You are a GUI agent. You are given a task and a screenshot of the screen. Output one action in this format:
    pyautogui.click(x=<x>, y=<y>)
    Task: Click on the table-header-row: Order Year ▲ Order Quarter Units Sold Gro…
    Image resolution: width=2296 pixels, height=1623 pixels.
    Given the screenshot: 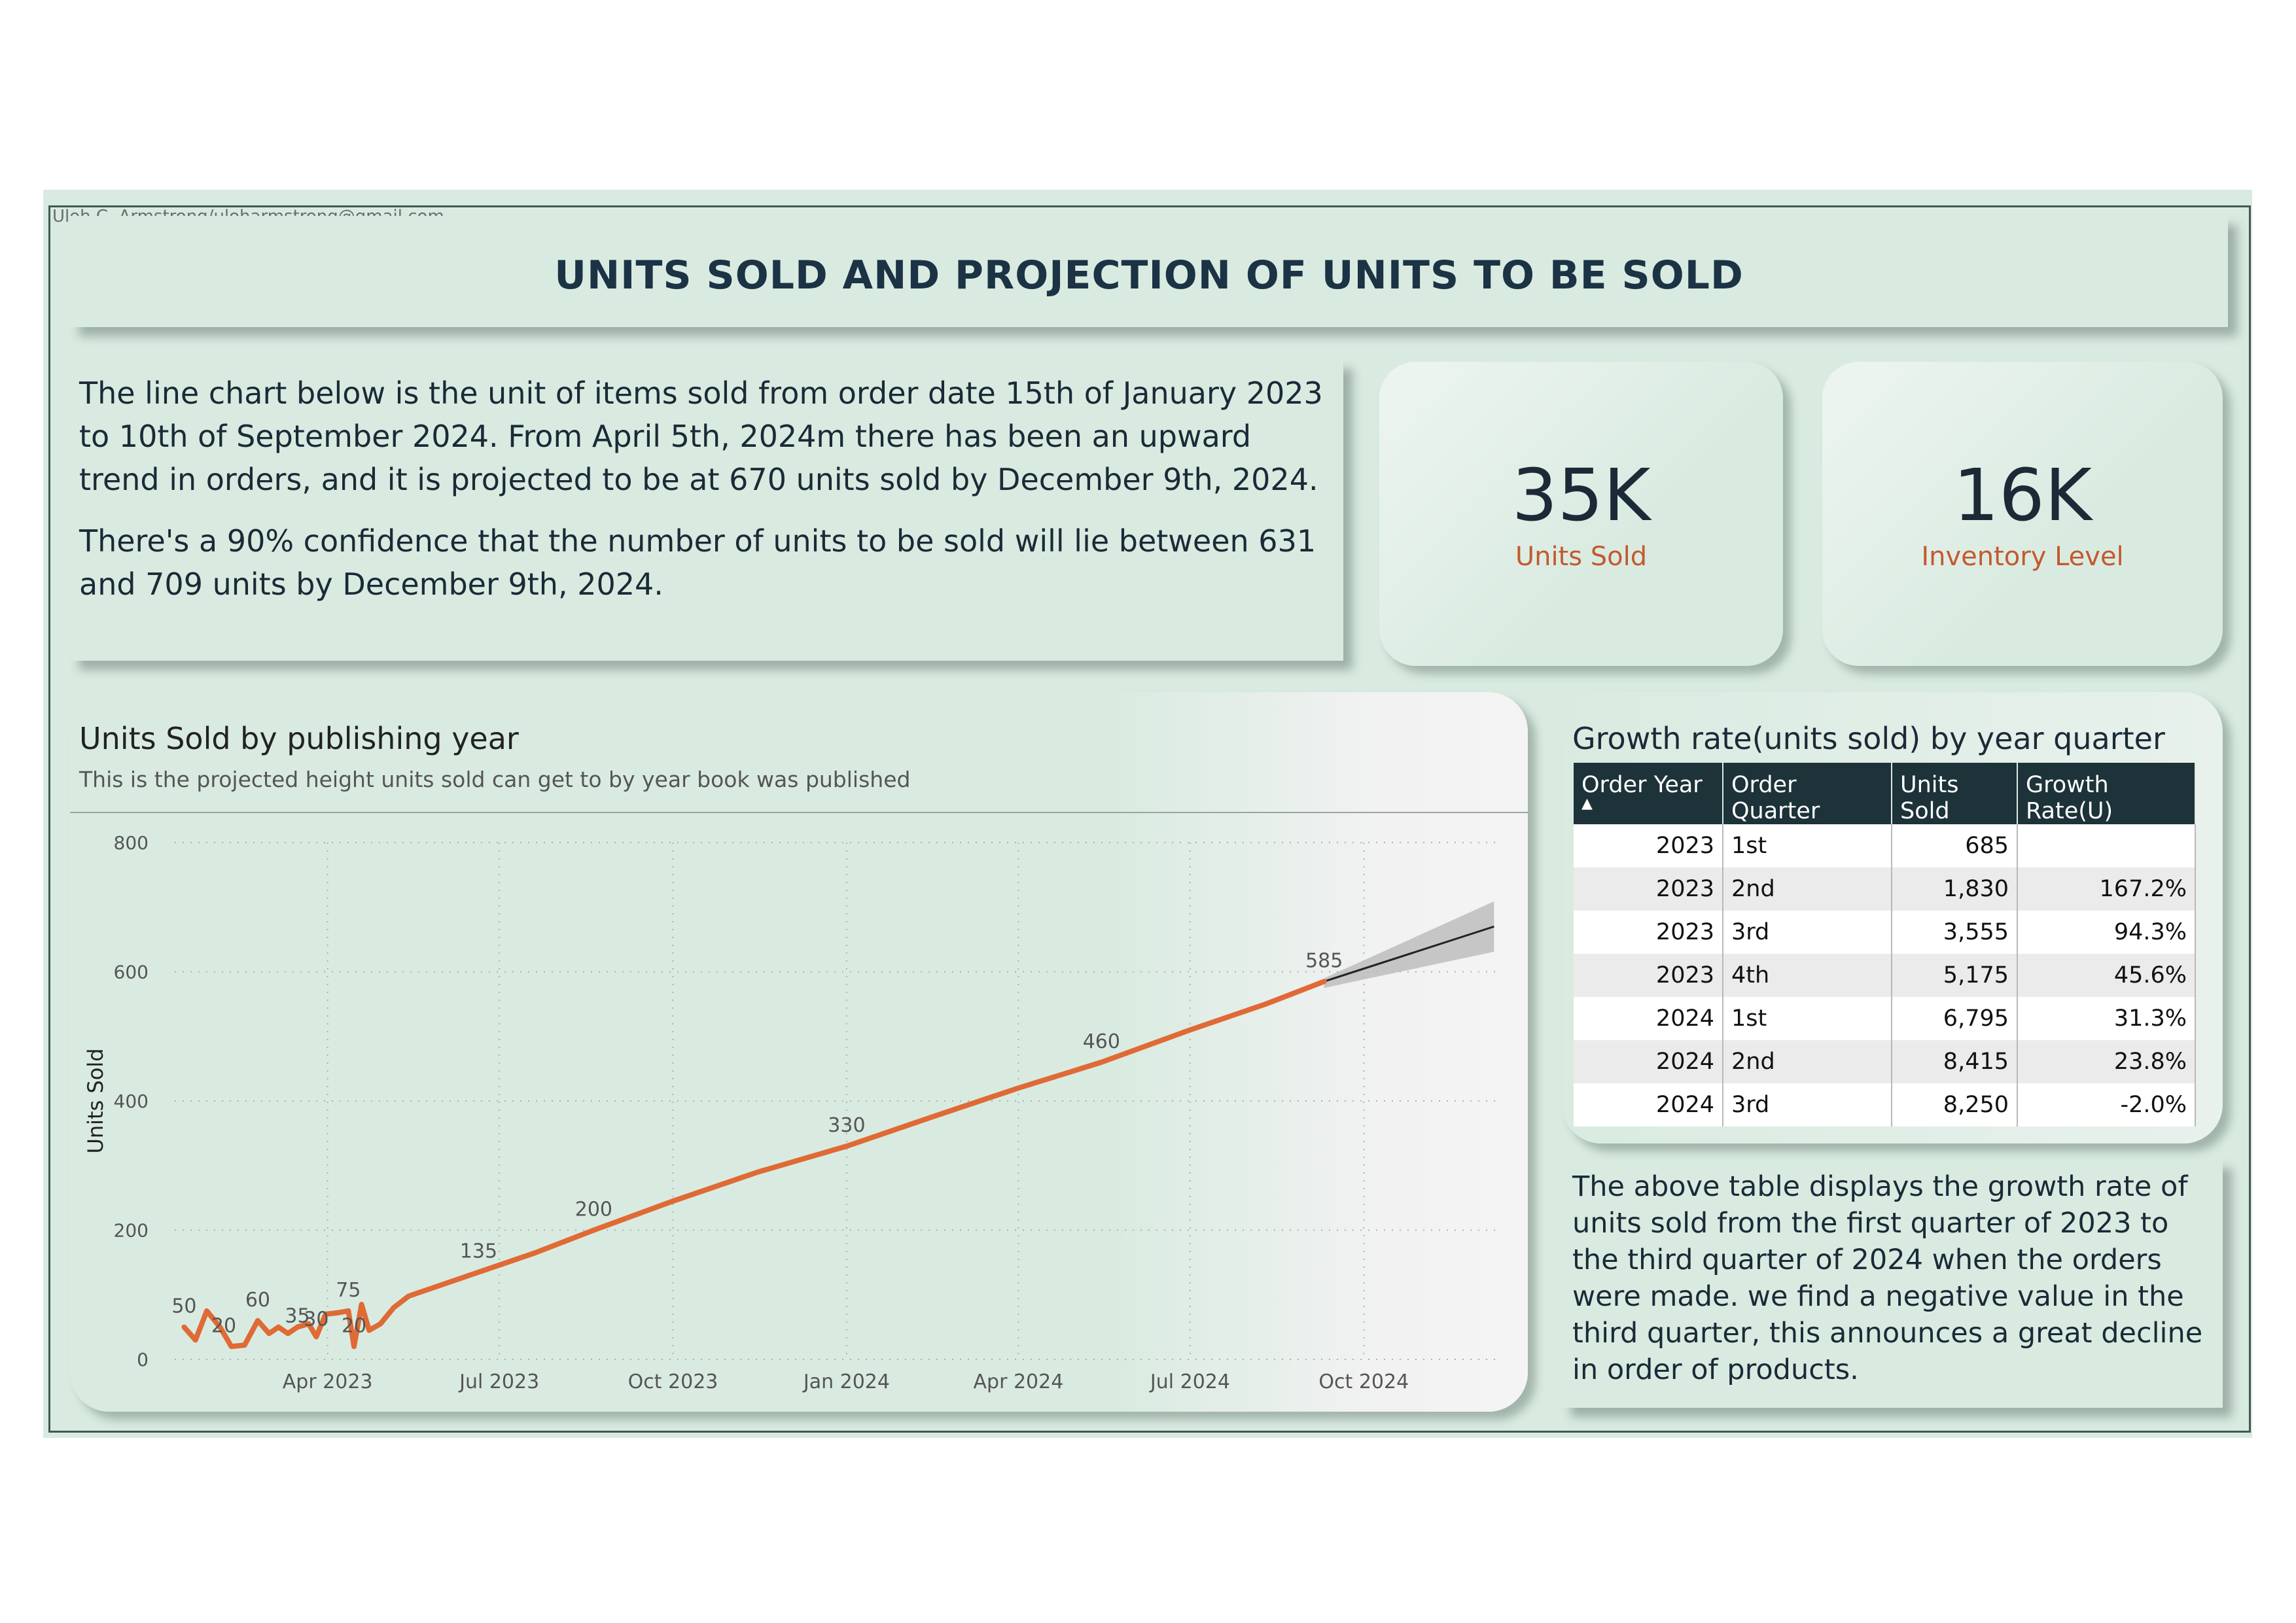 What is the action you would take?
    pyautogui.click(x=1885, y=794)
    